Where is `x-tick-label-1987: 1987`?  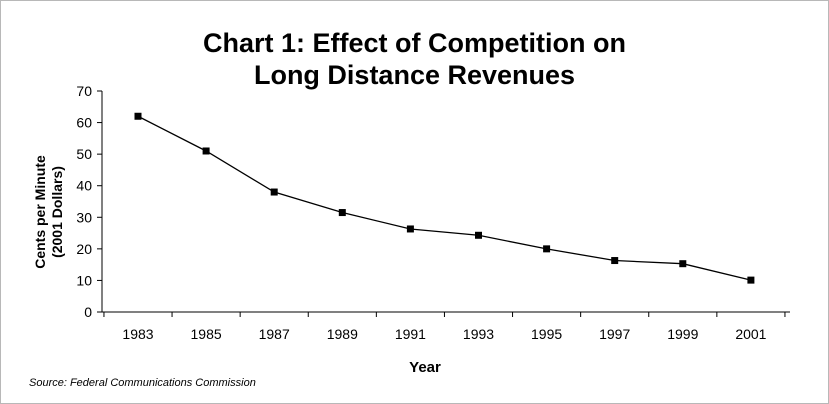 x-tick-label-1987: 1987 is located at coordinates (274, 334).